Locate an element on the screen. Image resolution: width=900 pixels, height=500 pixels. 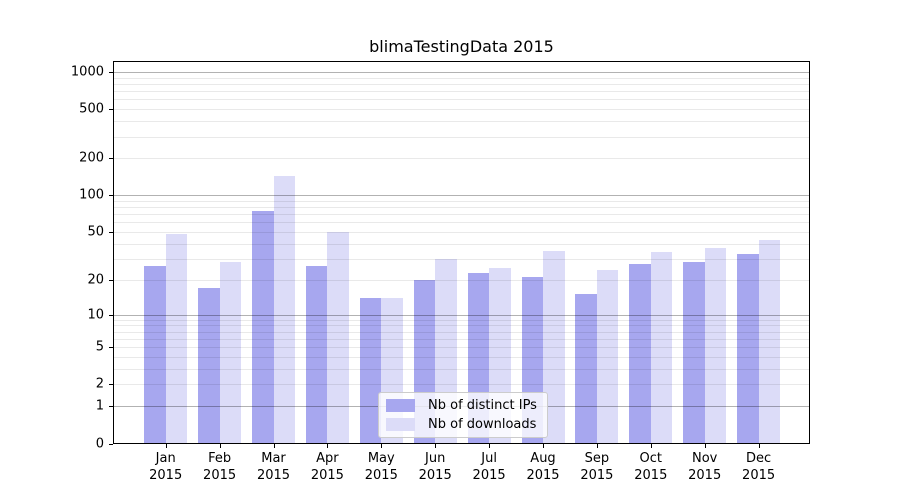
y-tick-label-10: 10 is located at coordinates (95, 315).